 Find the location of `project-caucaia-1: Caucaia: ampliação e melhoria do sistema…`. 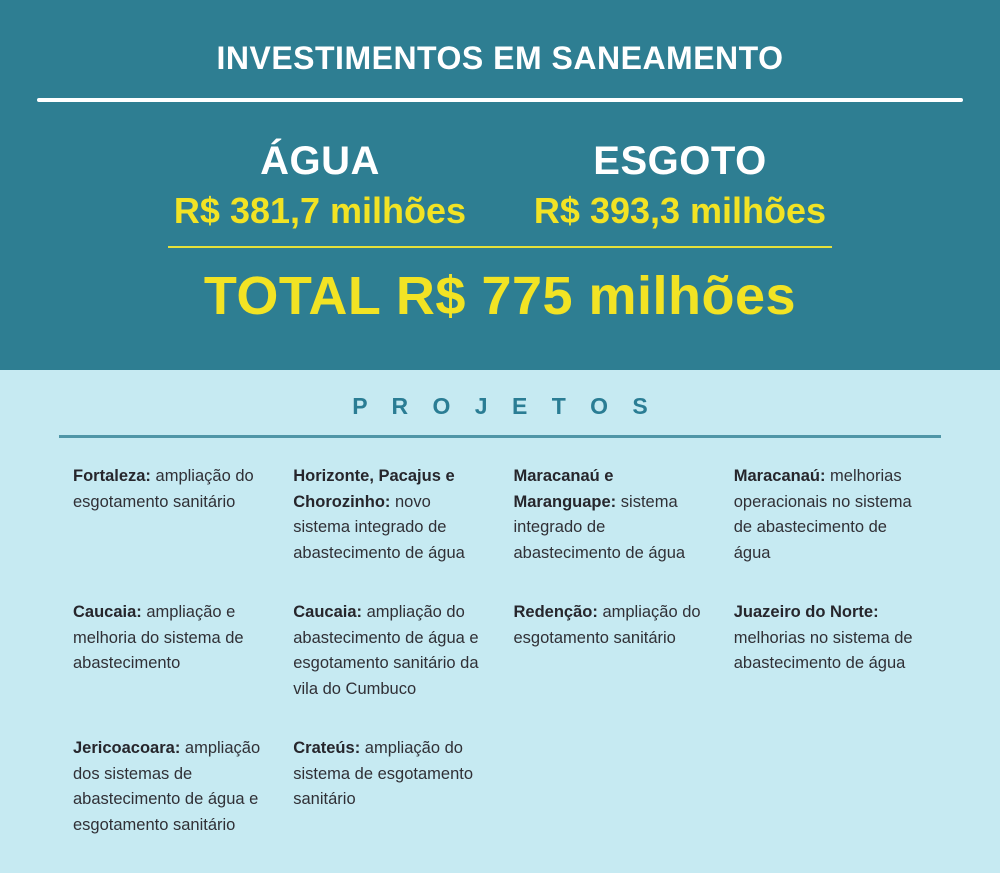

project-caucaia-1: Caucaia: ampliação e melhoria do sistema… is located at coordinates (169, 651).